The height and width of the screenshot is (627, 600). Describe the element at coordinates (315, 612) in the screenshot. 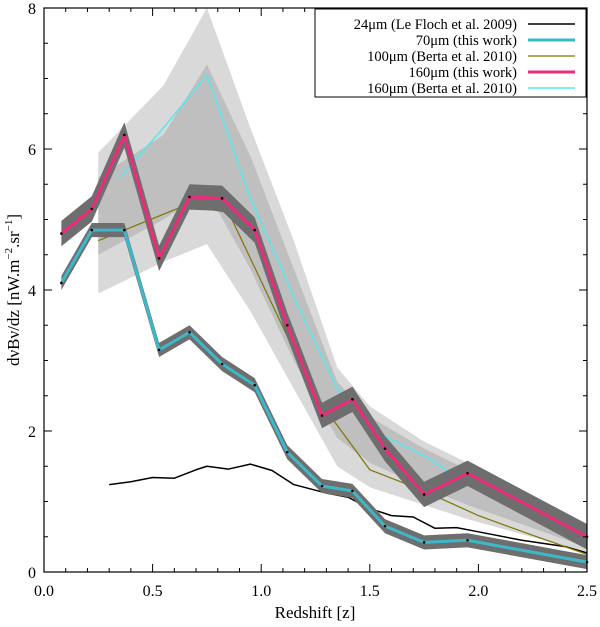

I see `x-axis-label: Redshift [z]` at that location.